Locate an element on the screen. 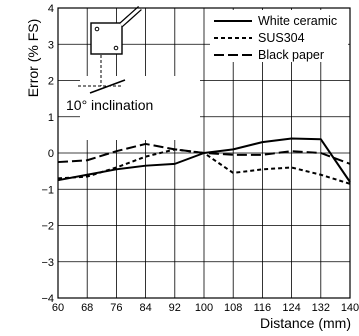 The width and height of the screenshot is (359, 336). legend: White ceramic SUS304 Black paper is located at coordinates (279, 36).